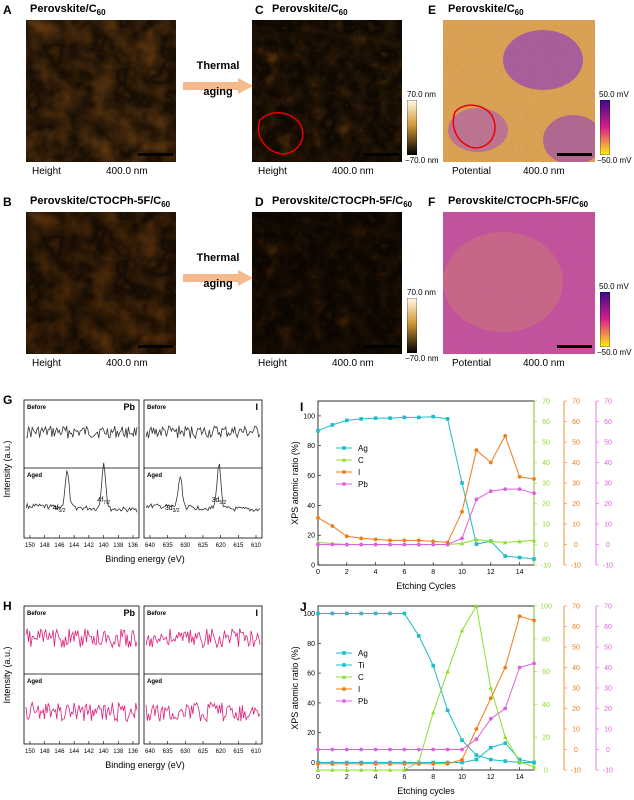  I want to click on series-line-ag, so click(426, 688).